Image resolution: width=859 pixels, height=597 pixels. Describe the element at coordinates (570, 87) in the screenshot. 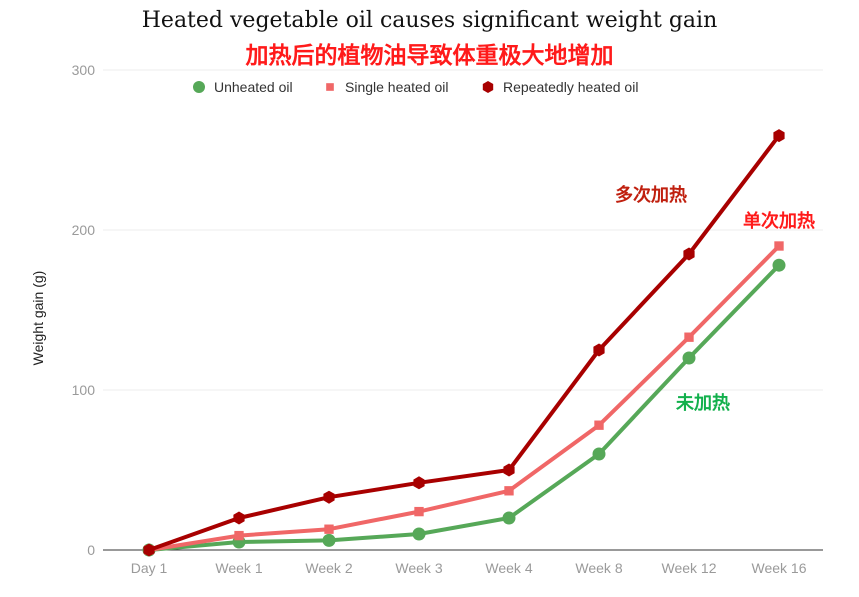

I see `legend-label-repeatedly-heated-oil: Repeatedly heated oil` at that location.